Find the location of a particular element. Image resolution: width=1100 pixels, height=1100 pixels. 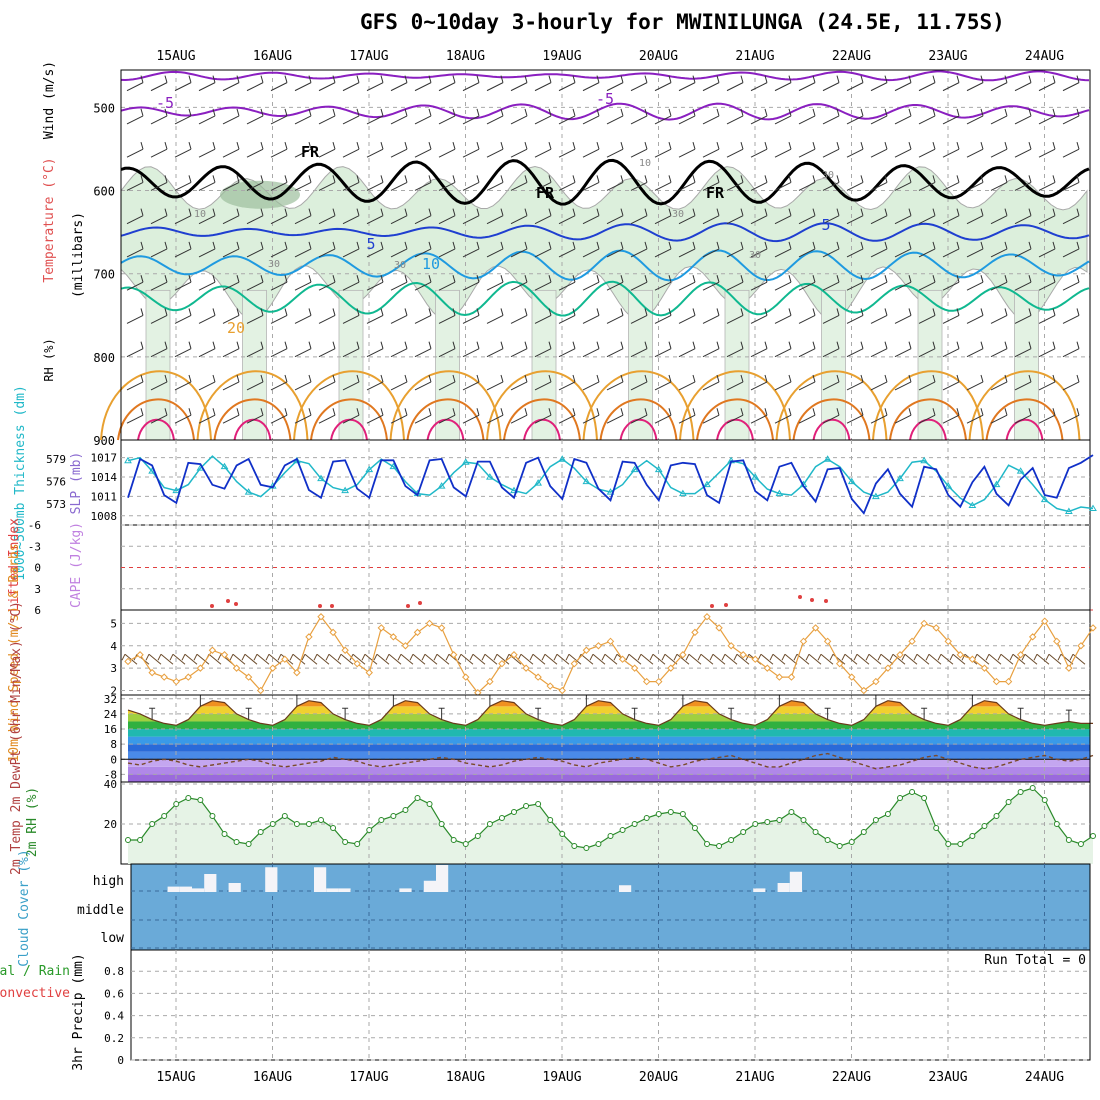

rh-tick: 40 is located at coordinates (110, 784).